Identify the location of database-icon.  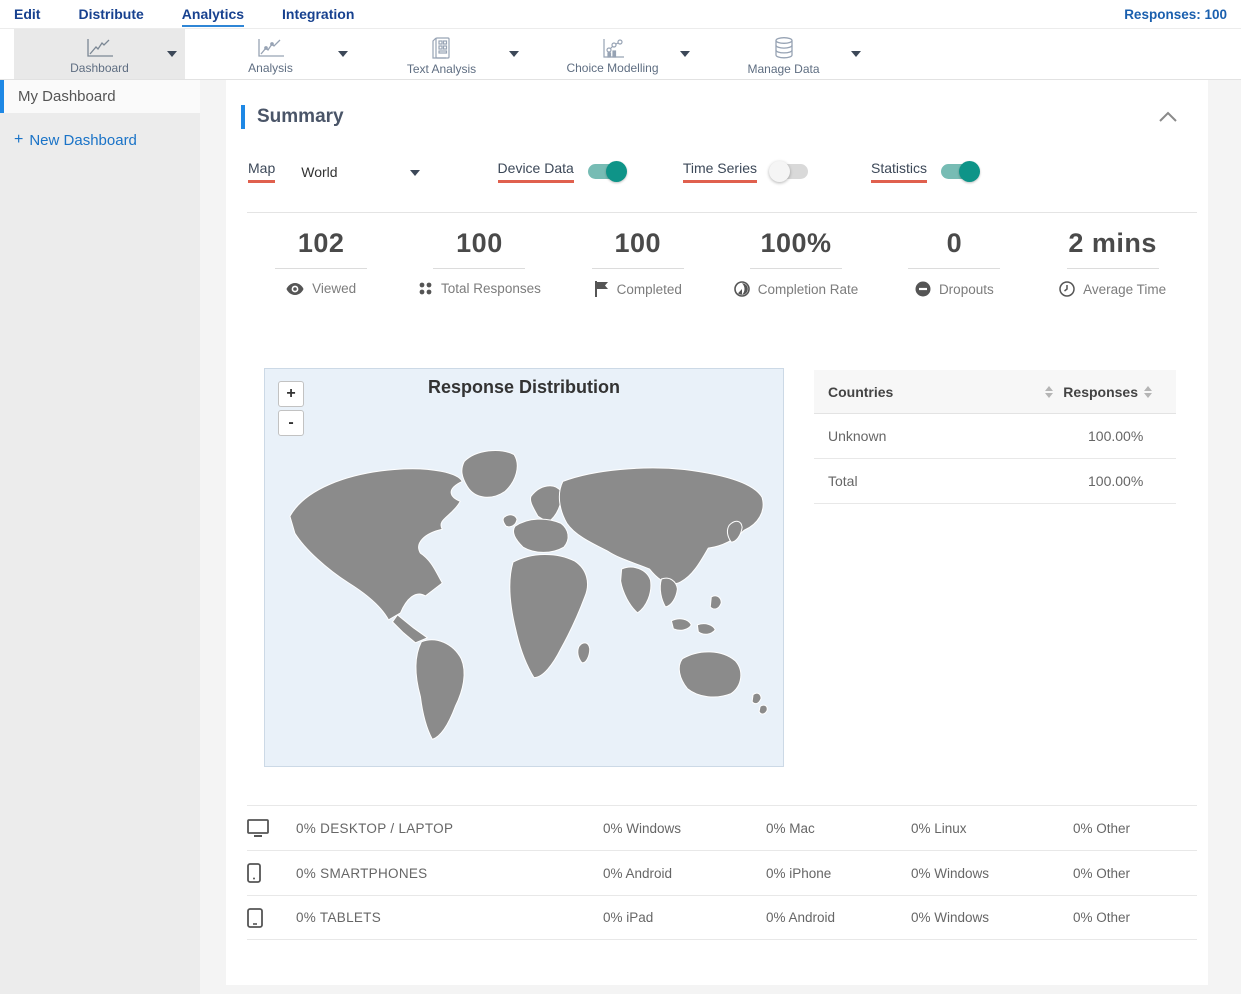
(784, 48).